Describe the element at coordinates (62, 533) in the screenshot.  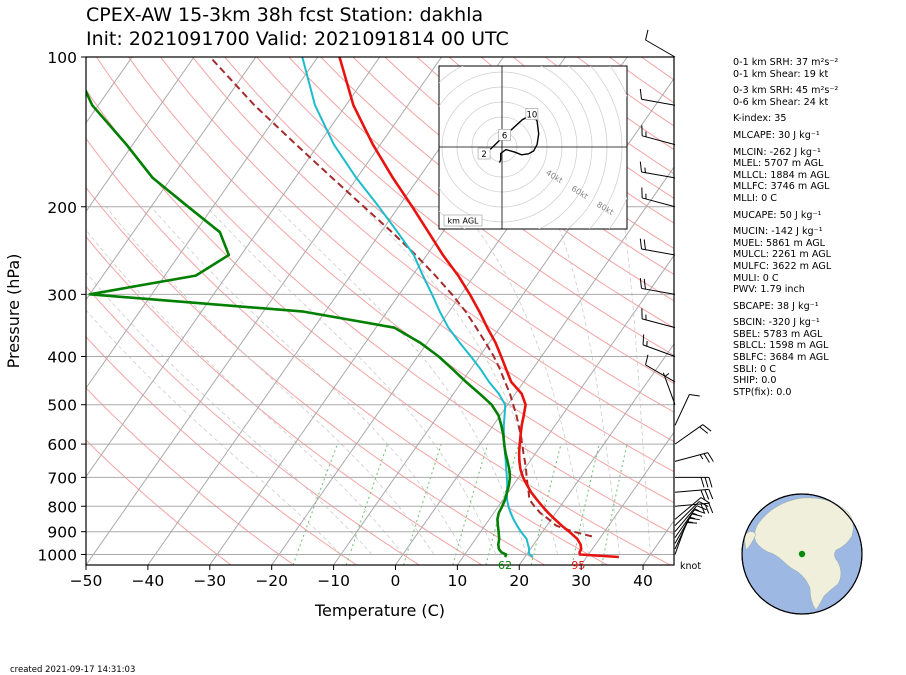
I see `y-tick-label: 900` at that location.